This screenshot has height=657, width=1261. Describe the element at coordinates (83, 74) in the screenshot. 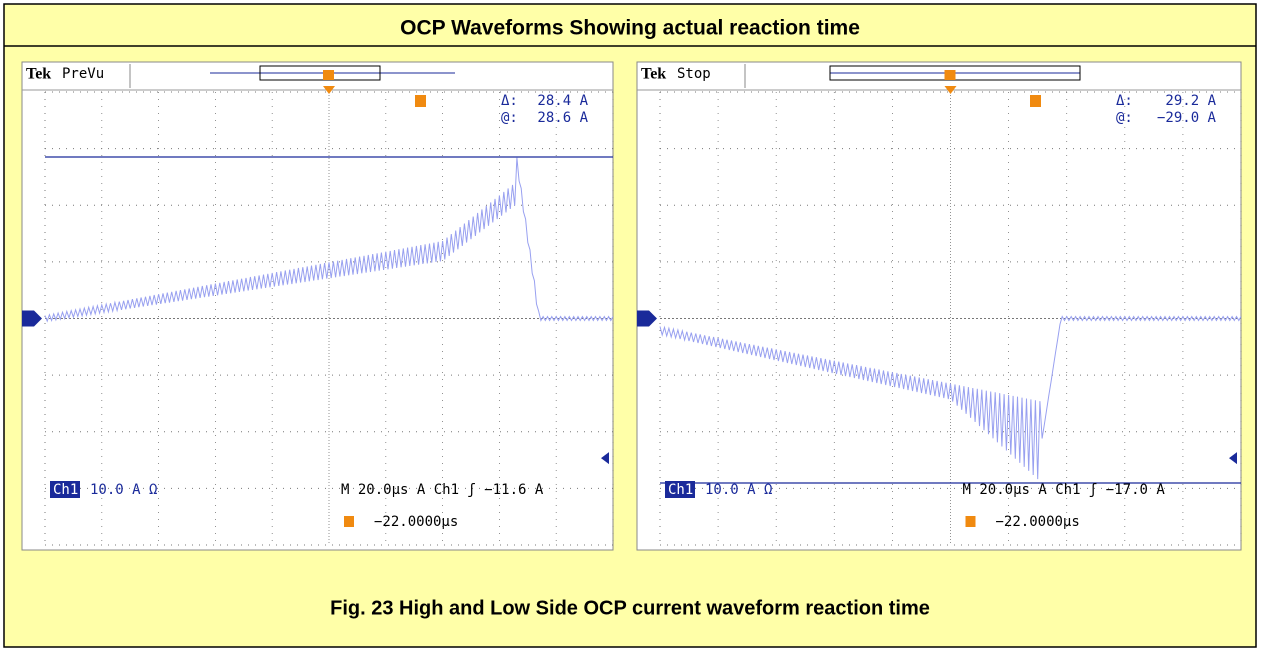

I see `scope-mode: PreVu` at that location.